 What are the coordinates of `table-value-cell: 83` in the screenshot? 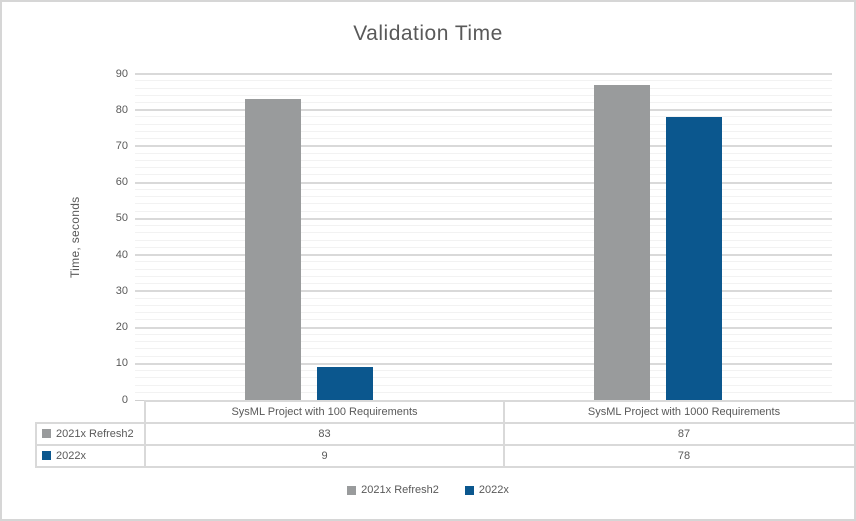 It's located at (324, 434).